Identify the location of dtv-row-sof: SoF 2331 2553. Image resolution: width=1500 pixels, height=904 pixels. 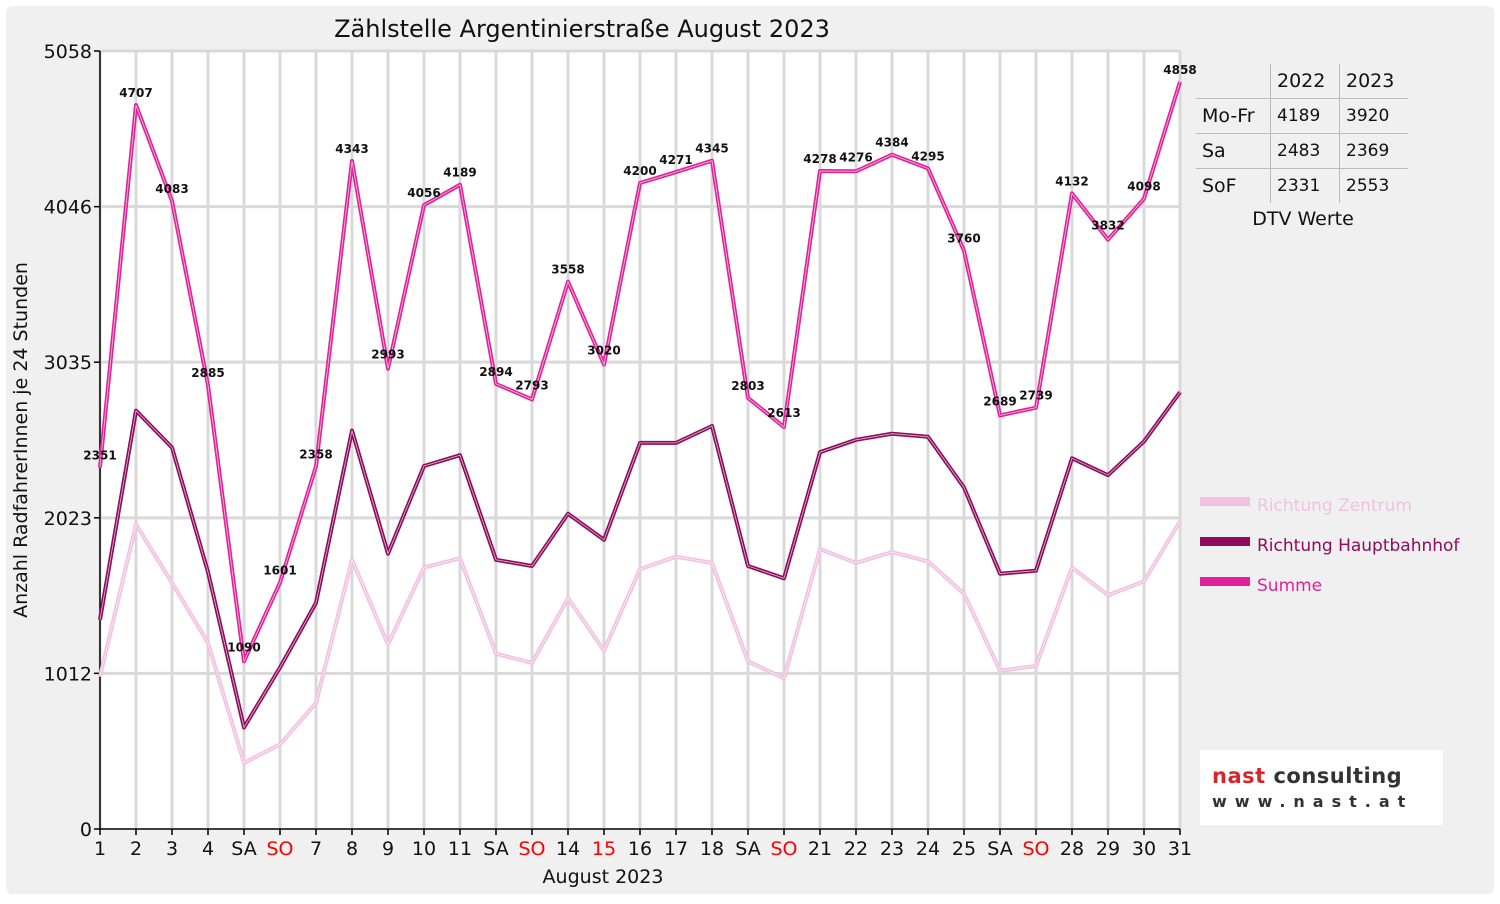
(1302, 185).